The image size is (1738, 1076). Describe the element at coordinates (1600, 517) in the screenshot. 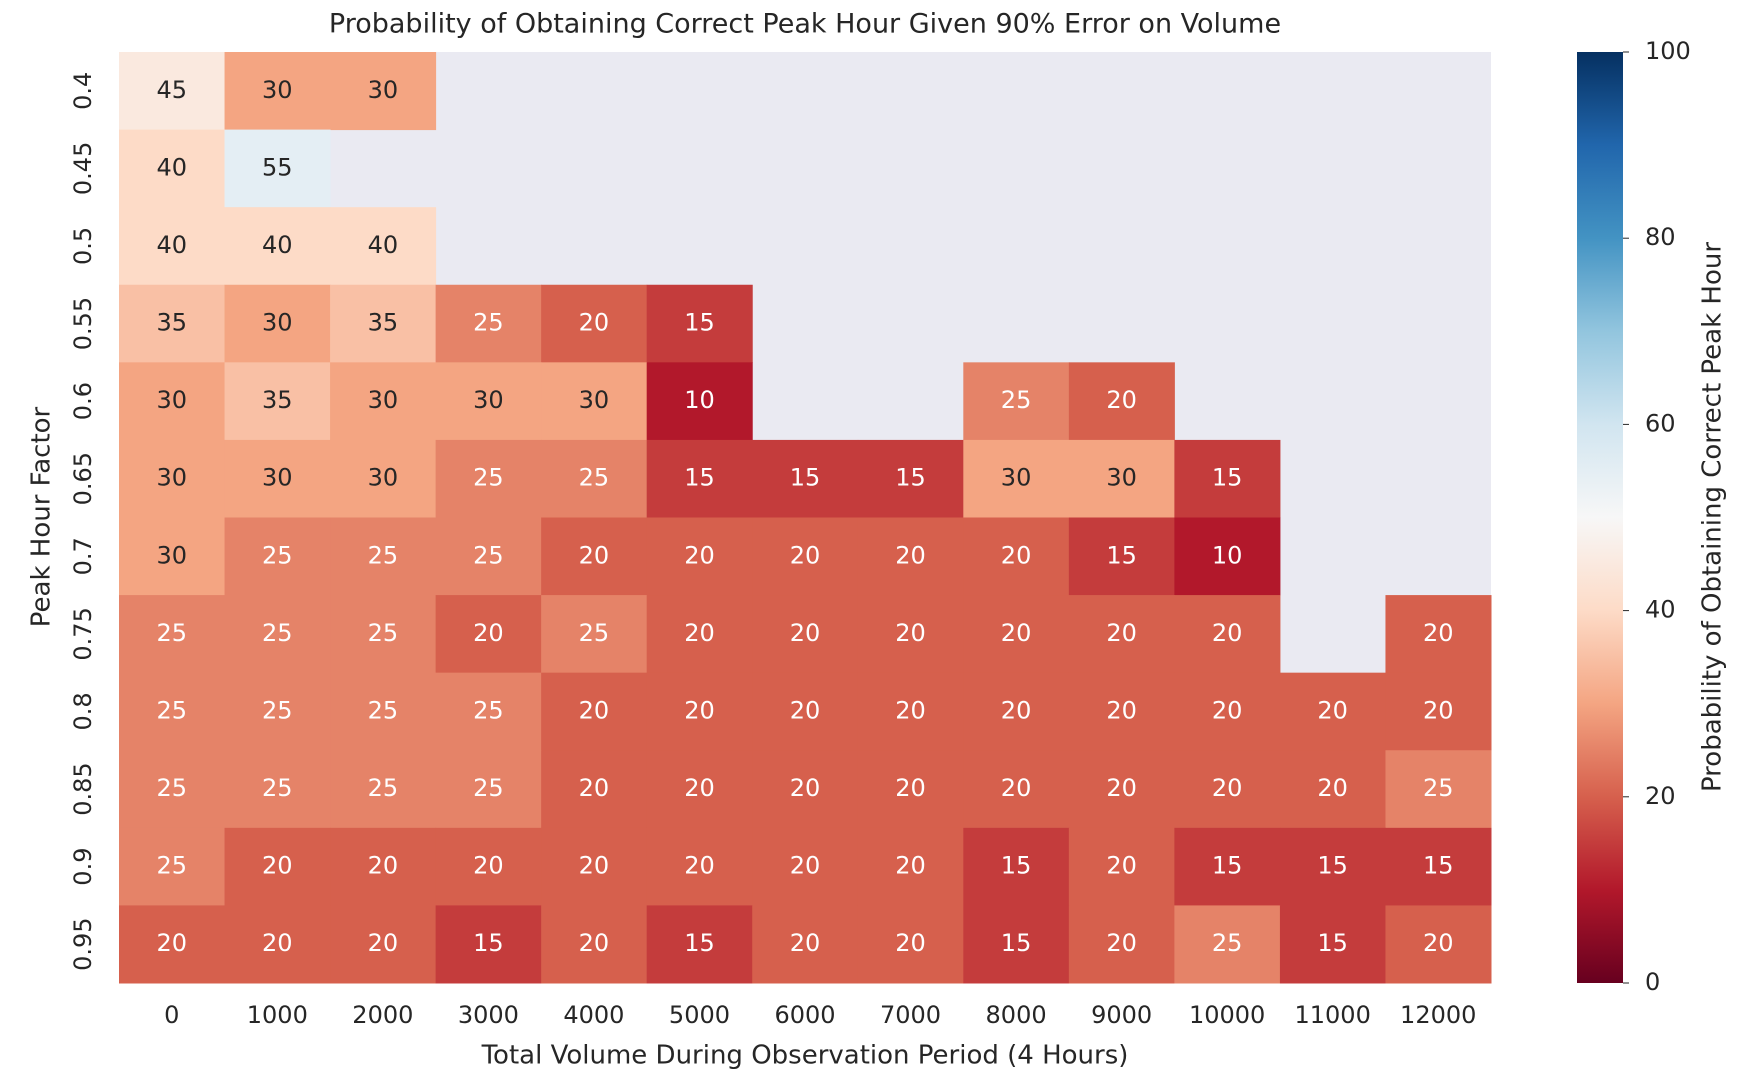

I see `colorbar` at that location.